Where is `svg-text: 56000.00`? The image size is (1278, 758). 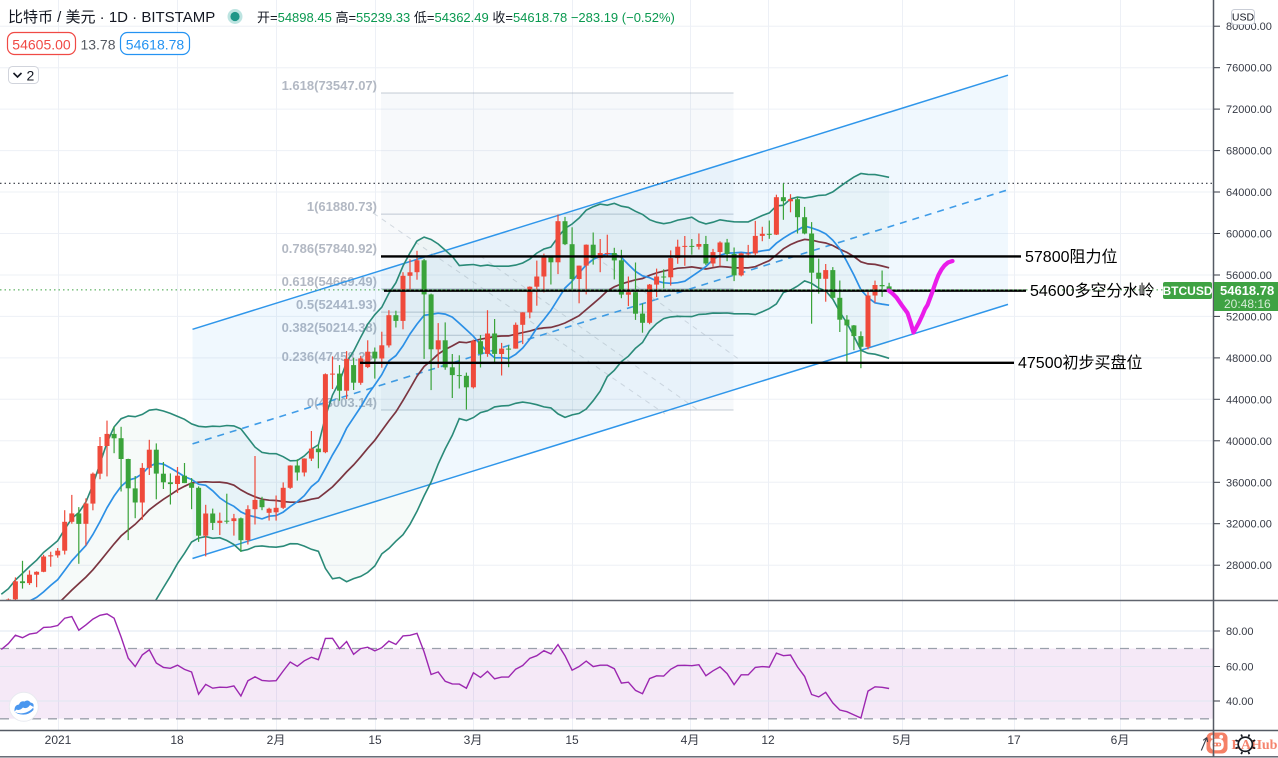 svg-text: 56000.00 is located at coordinates (1249, 276).